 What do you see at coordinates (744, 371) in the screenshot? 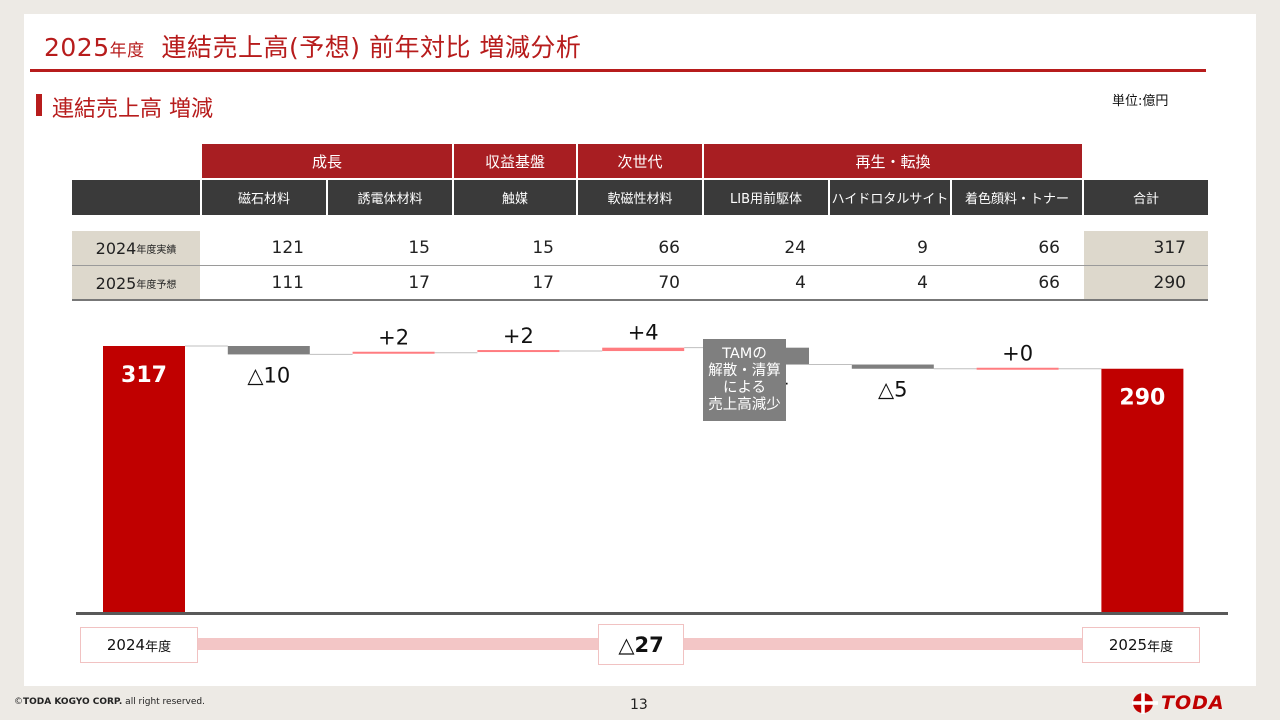
I see `annotation-line: 解散・清算` at bounding box center [744, 371].